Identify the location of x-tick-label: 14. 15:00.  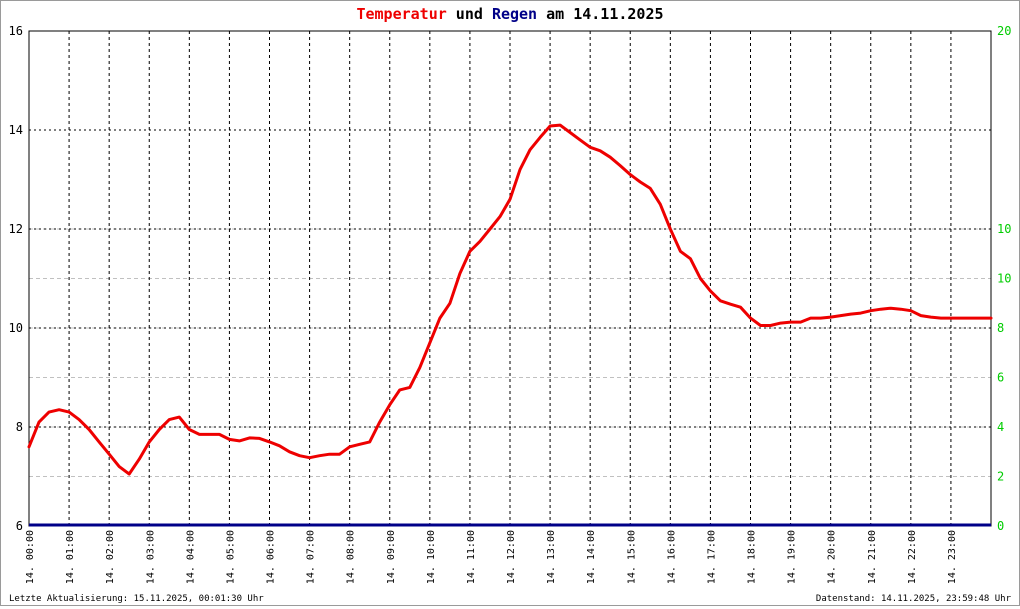
(631, 557).